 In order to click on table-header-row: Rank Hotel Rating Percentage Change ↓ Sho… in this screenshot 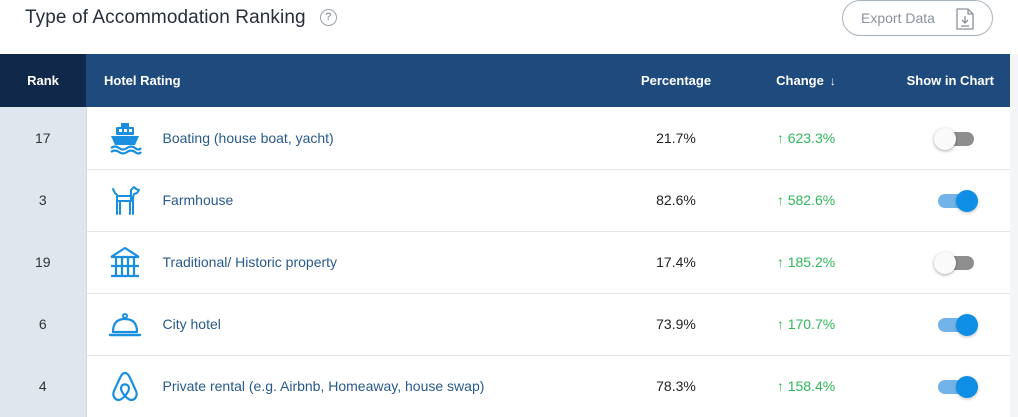, I will do `click(505, 80)`.